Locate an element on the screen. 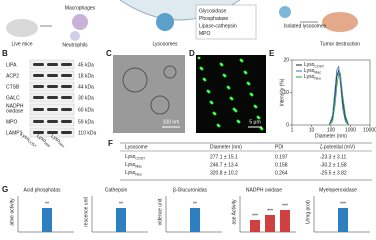  l1: NADPH is located at coordinates (15, 107).